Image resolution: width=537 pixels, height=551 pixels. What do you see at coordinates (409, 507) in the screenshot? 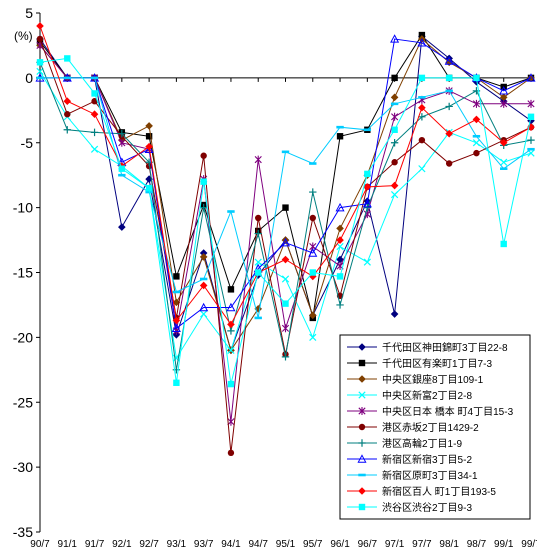
I see `legend-item: 渋谷区渋谷2丁目9-3` at bounding box center [409, 507].